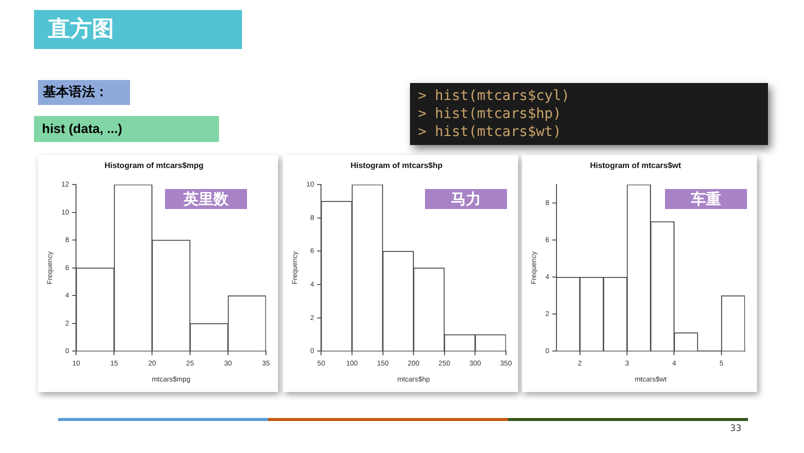 The width and height of the screenshot is (804, 453). I want to click on text: > hist(mtcars$hp), so click(490, 114).